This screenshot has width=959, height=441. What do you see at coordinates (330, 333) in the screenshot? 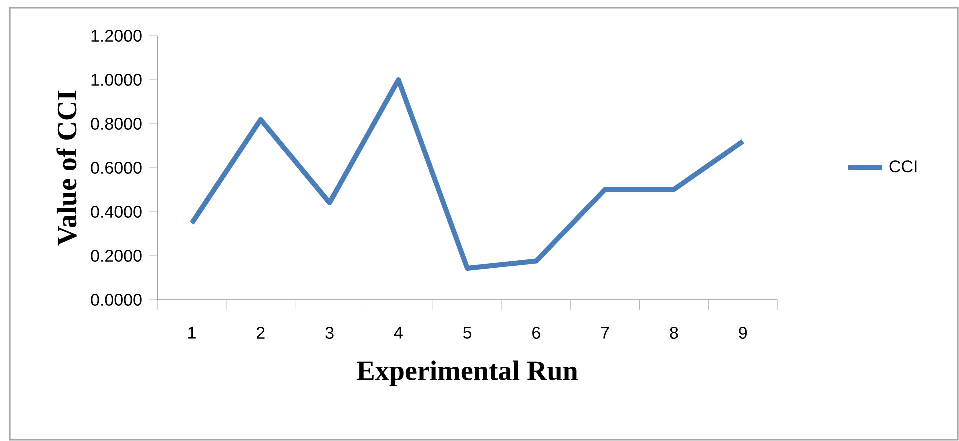
I see `x-tick-label: 3` at bounding box center [330, 333].